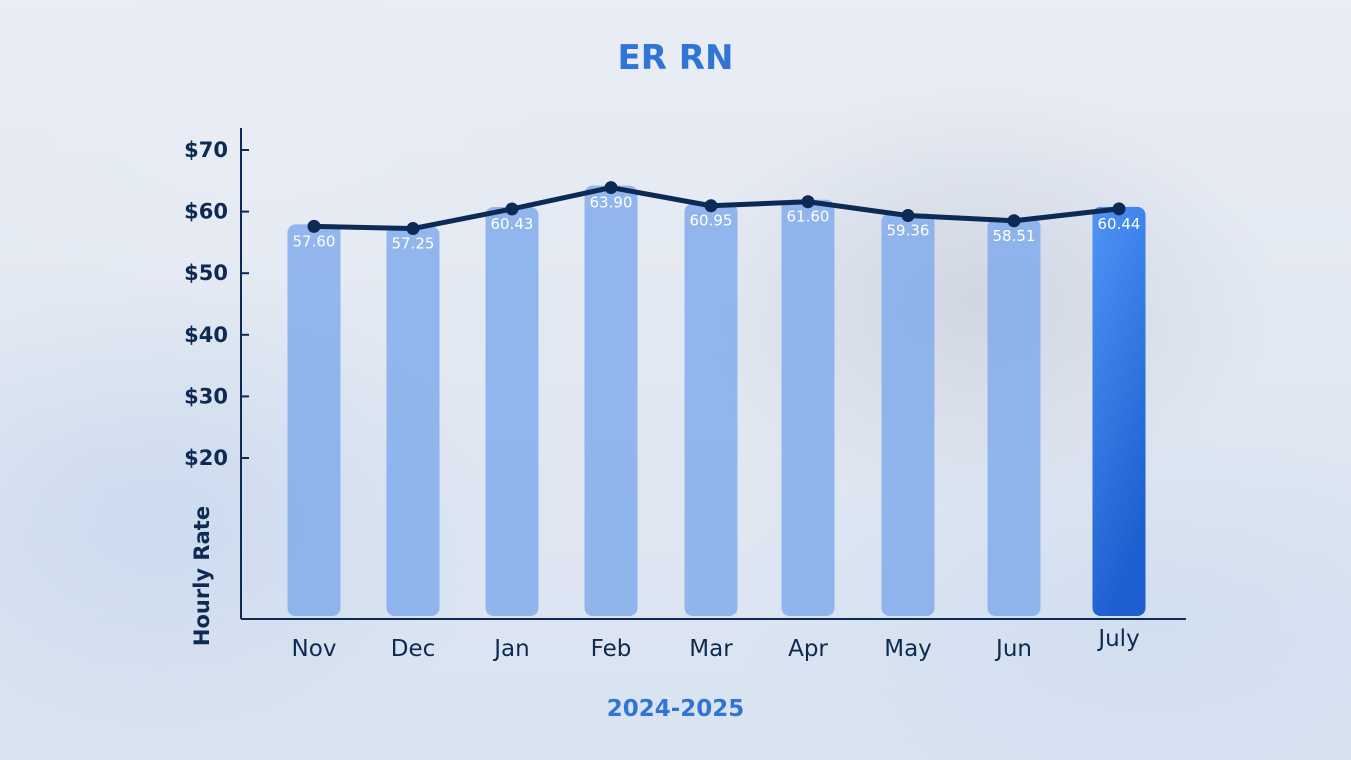  Describe the element at coordinates (908, 231) in the screenshot. I see `data-label: 59.36` at that location.